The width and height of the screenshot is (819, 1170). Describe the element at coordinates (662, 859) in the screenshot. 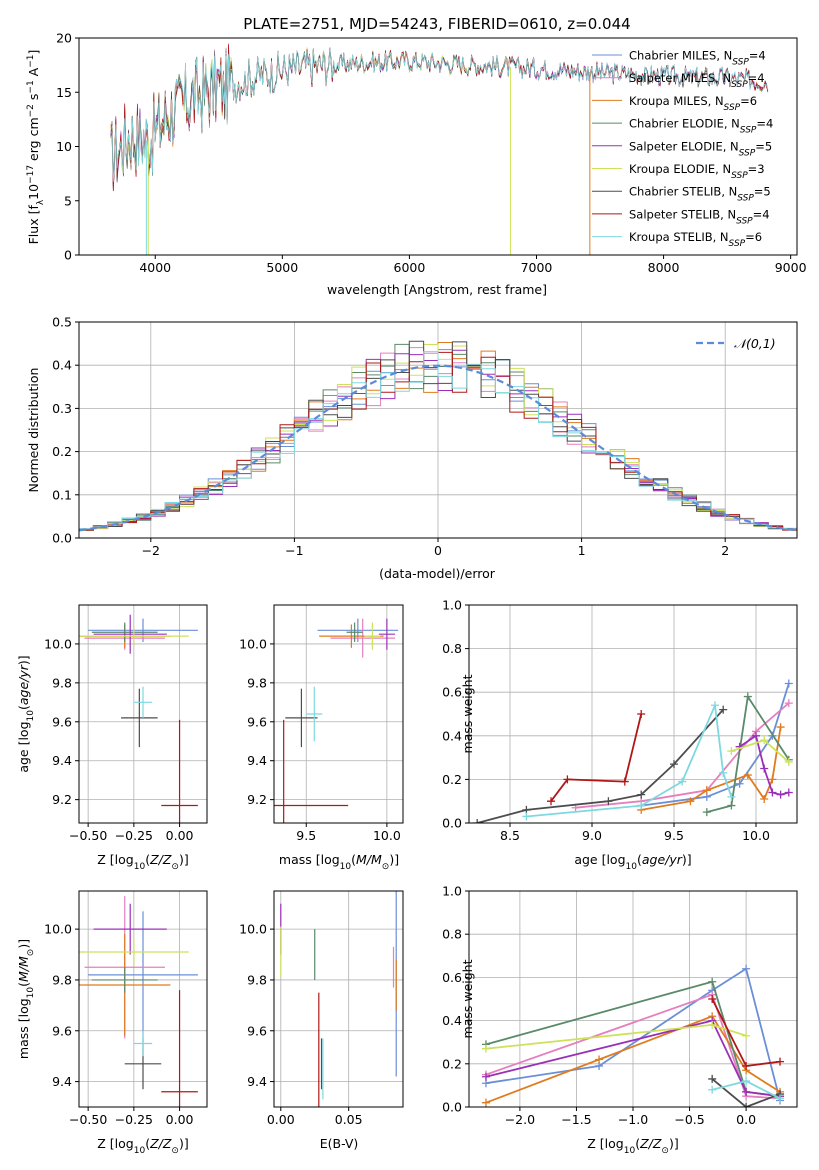

I see `label-part: age/yr` at that location.